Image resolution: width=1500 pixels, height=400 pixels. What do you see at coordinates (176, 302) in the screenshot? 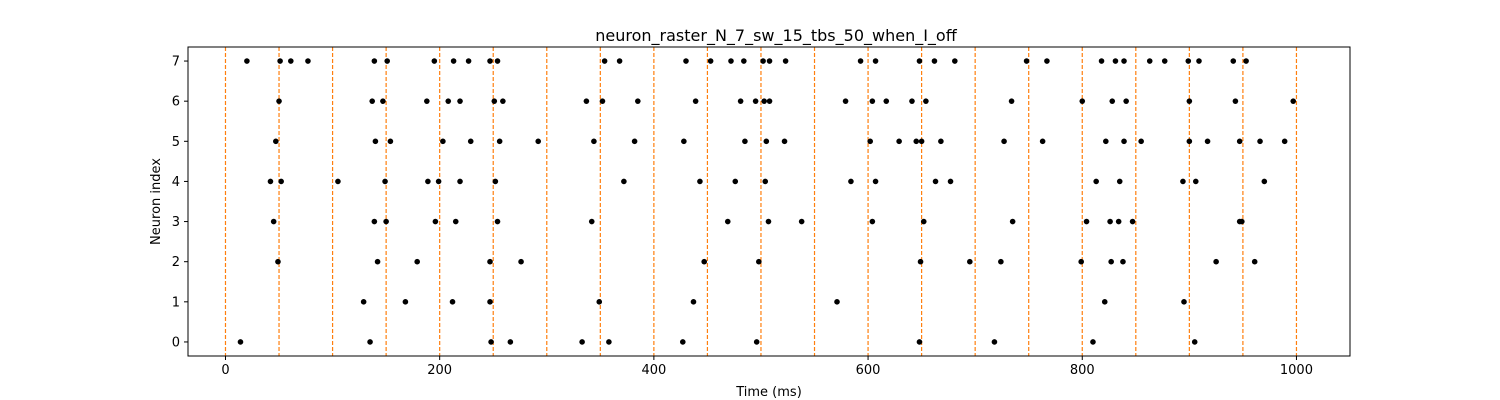
I see `y-tick-label: 1` at bounding box center [176, 302].